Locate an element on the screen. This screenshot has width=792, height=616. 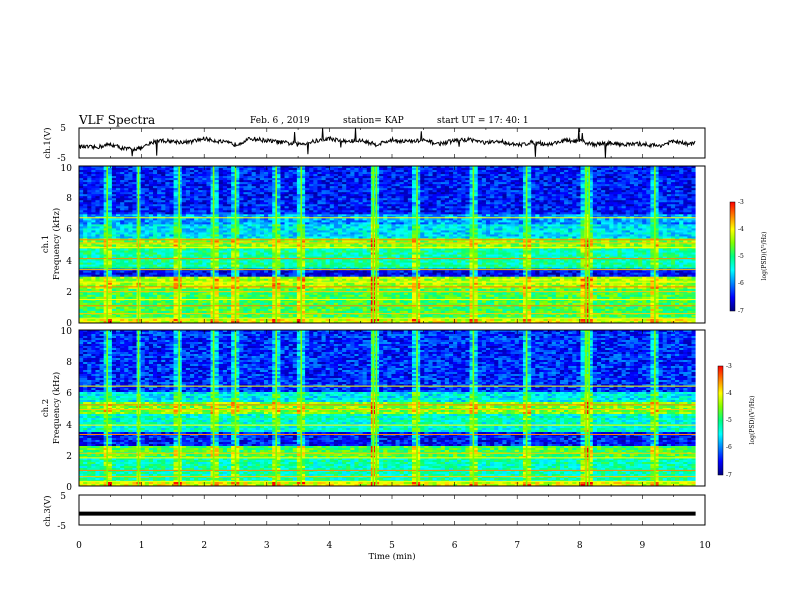
station-label: station= KAP is located at coordinates (373, 121).